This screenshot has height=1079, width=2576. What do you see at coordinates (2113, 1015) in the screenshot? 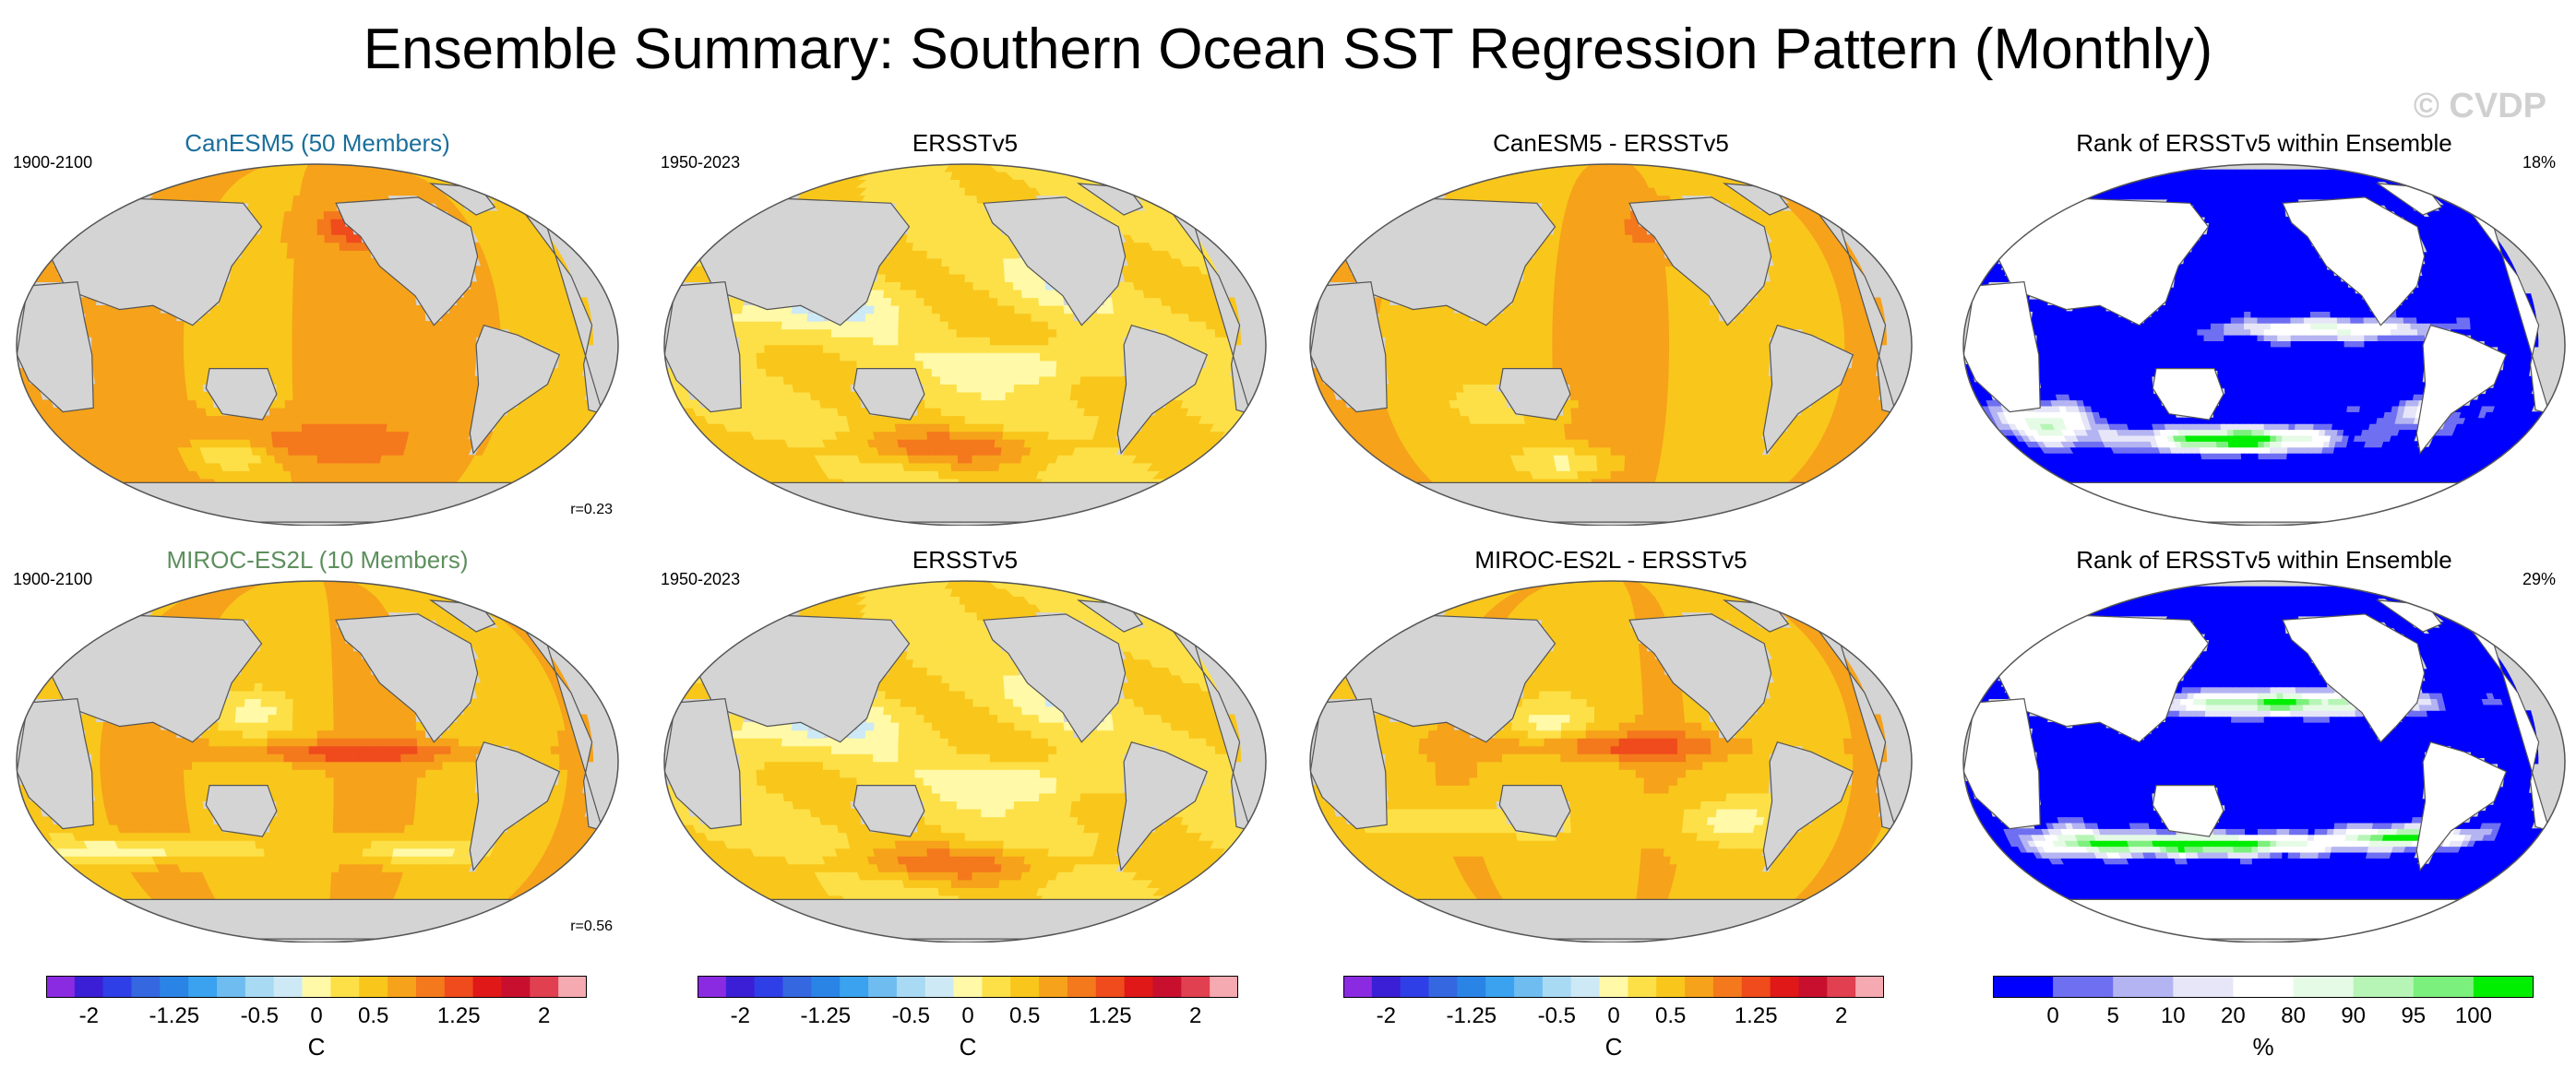
I see `colorbar-tick-label: 5` at bounding box center [2113, 1015].